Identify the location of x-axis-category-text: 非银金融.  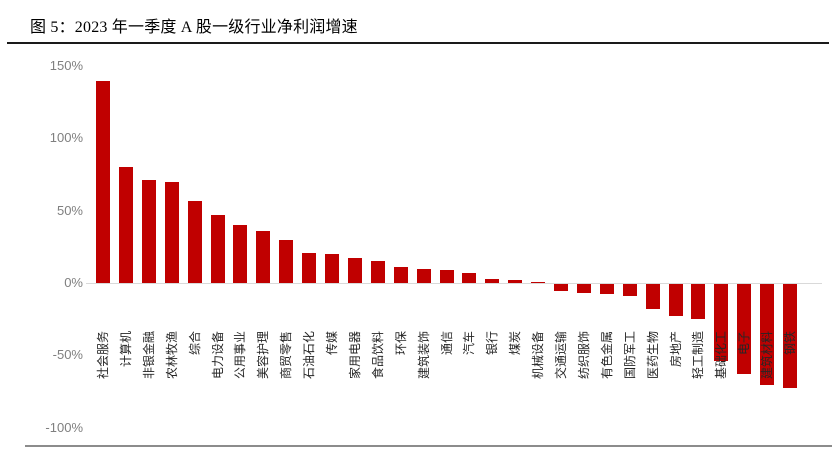
(148, 355).